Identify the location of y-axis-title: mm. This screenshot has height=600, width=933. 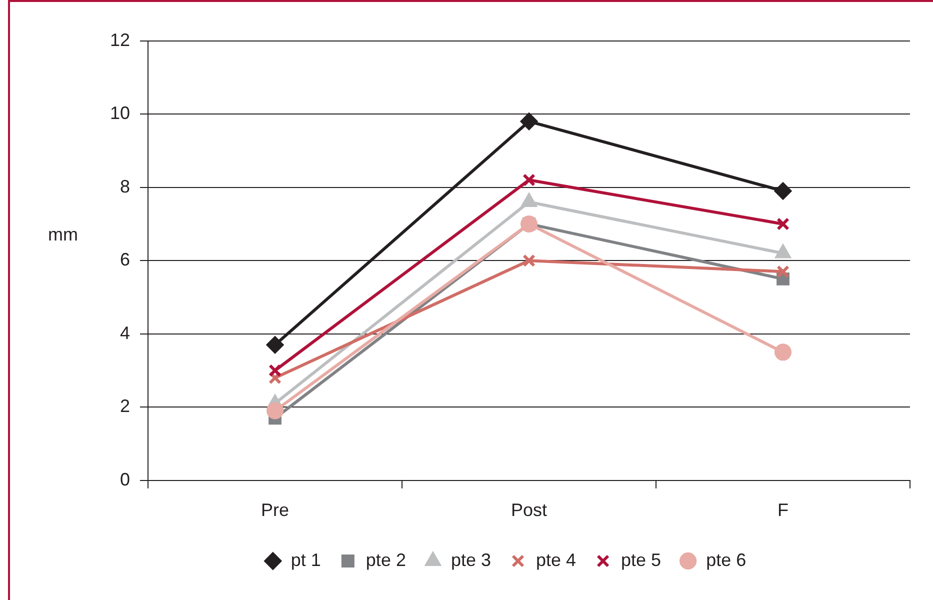
(63, 234).